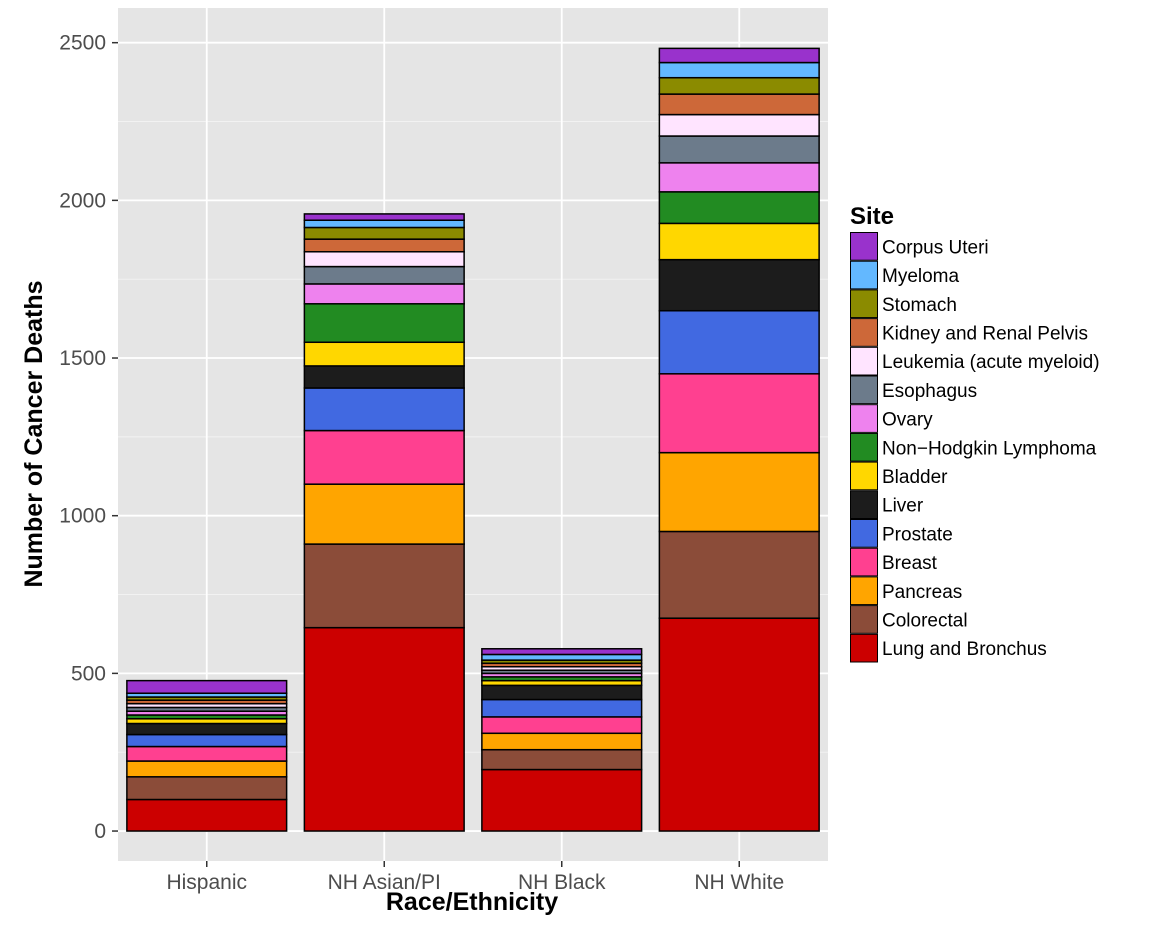 The height and width of the screenshot is (927, 1151). I want to click on x-axis-title: Race/Ethnicity, so click(472, 902).